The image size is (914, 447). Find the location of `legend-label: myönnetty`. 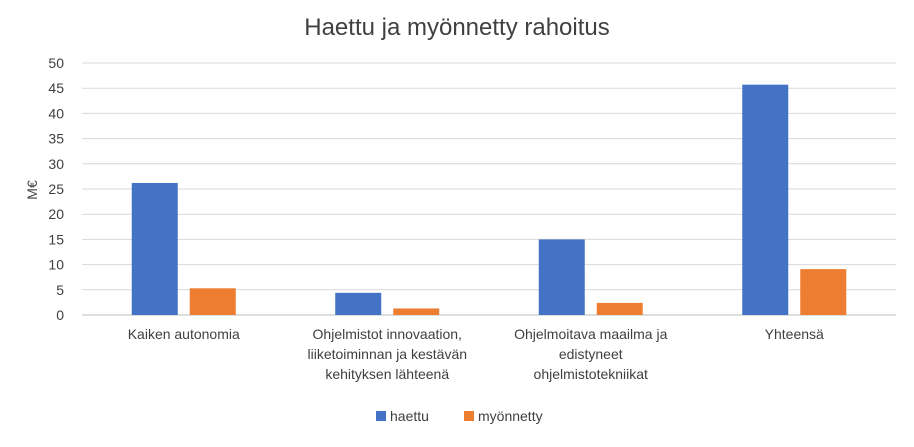

legend-label: myönnetty is located at coordinates (510, 416).